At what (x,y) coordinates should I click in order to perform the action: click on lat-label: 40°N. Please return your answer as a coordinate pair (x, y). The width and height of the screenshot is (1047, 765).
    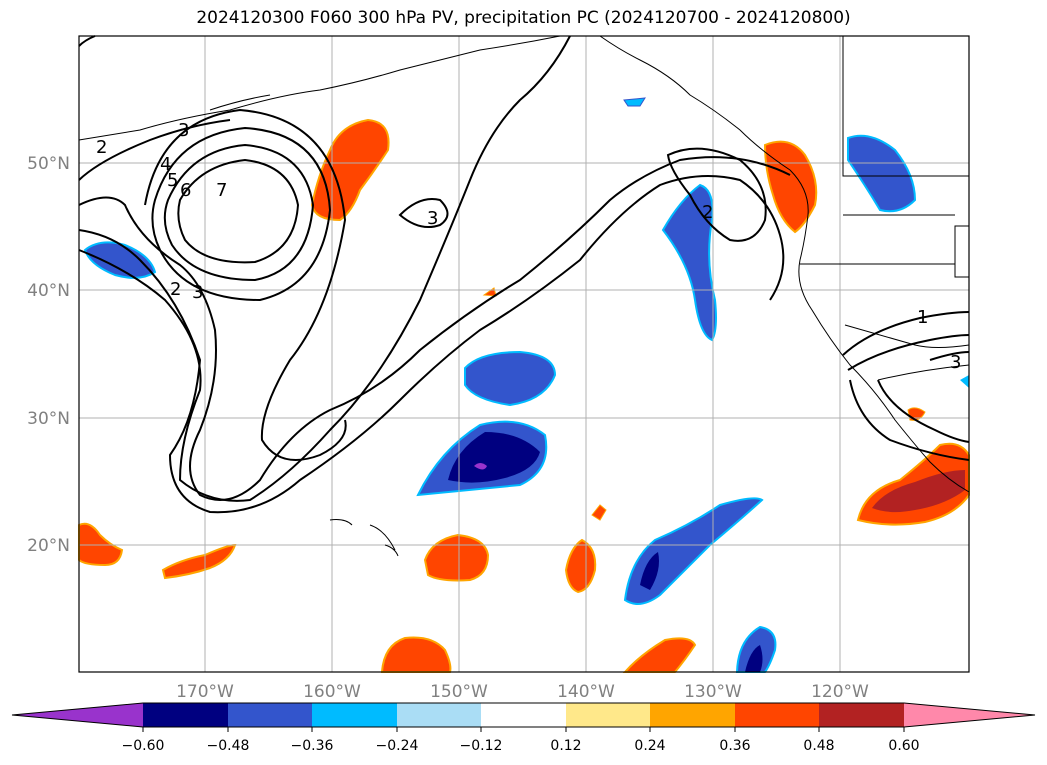
    Looking at the image, I should click on (48, 291).